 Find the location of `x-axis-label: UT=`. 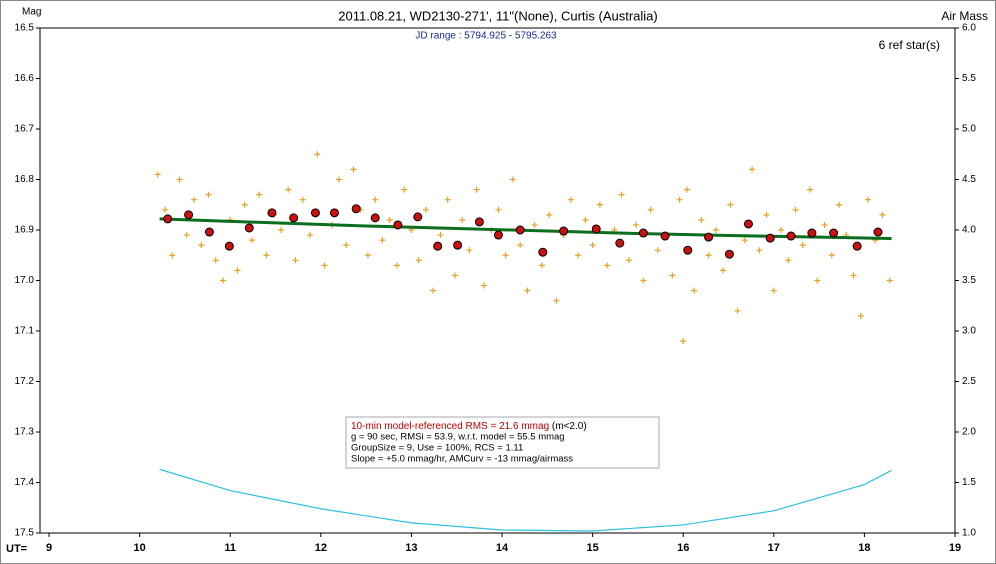

x-axis-label: UT= is located at coordinates (16, 549).